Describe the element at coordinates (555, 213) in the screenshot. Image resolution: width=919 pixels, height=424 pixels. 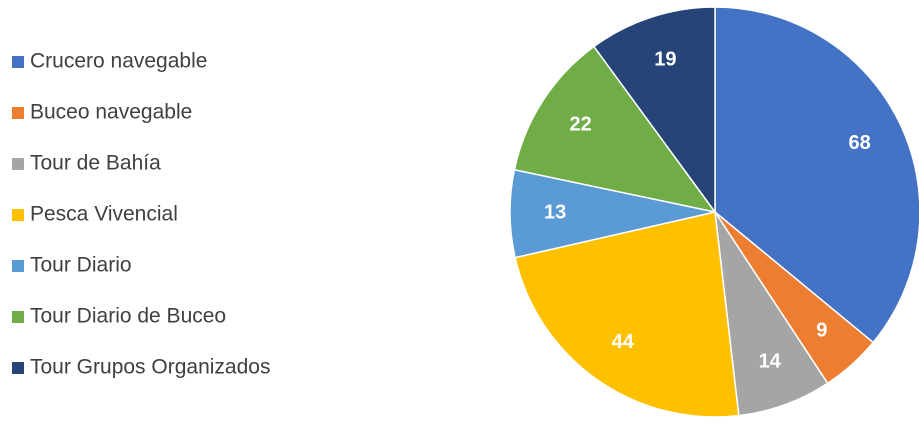
I see `data-label: 13` at that location.